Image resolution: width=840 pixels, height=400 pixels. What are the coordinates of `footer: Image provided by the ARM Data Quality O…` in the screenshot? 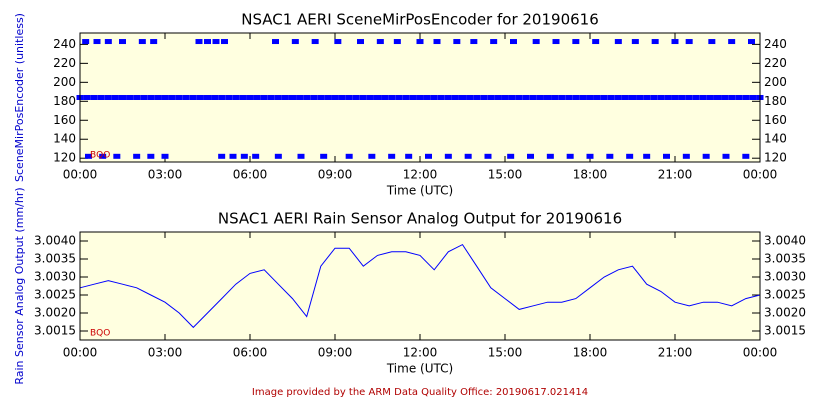 It's located at (420, 392).